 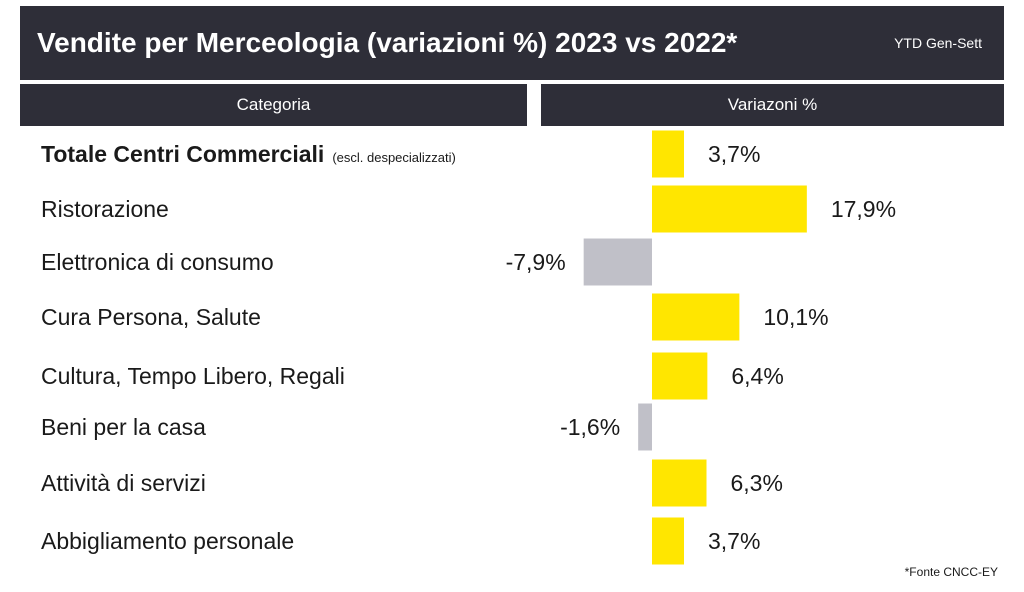 What do you see at coordinates (938, 43) in the screenshot?
I see `period-label: YTD Gen-Sett` at bounding box center [938, 43].